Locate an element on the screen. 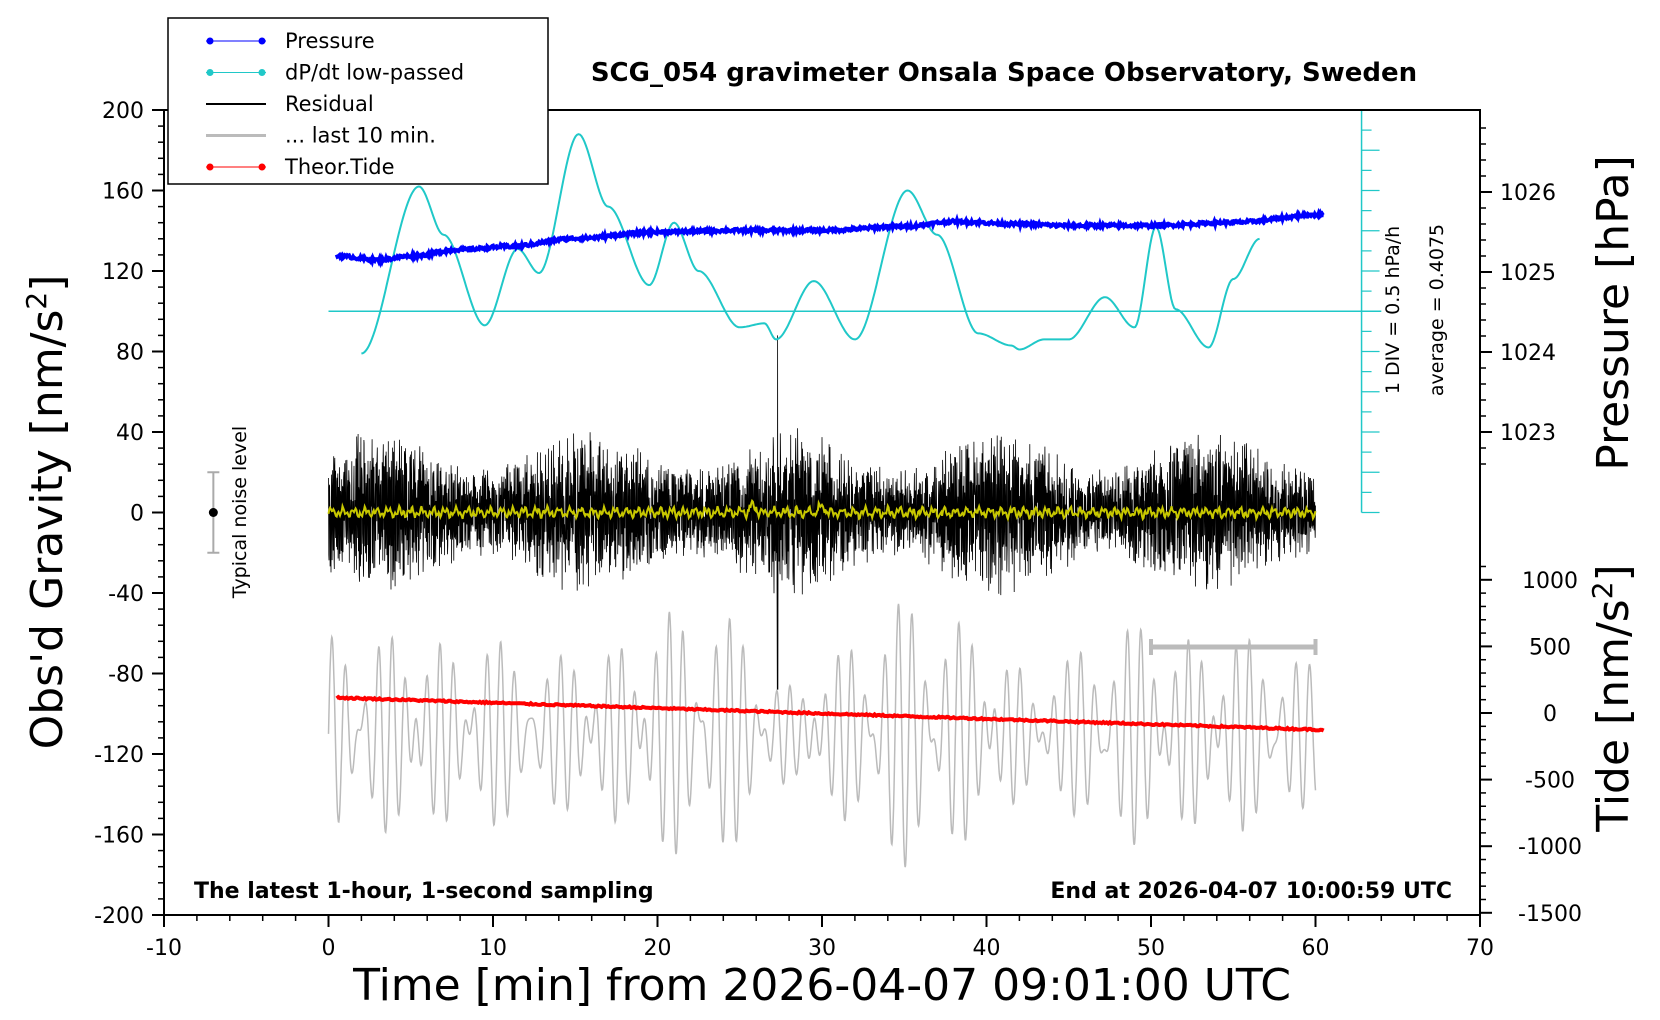 The width and height of the screenshot is (1660, 1020). y-left-tick-label: 120 is located at coordinates (123, 272).